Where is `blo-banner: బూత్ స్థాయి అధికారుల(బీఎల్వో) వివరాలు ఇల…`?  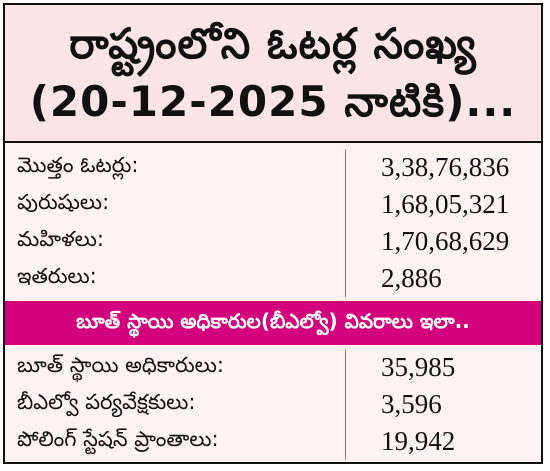
blo-banner: బూత్ స్థాయి అధికారుల(బీఎల్వో) వివరాలు ఇల… is located at coordinates (273, 323).